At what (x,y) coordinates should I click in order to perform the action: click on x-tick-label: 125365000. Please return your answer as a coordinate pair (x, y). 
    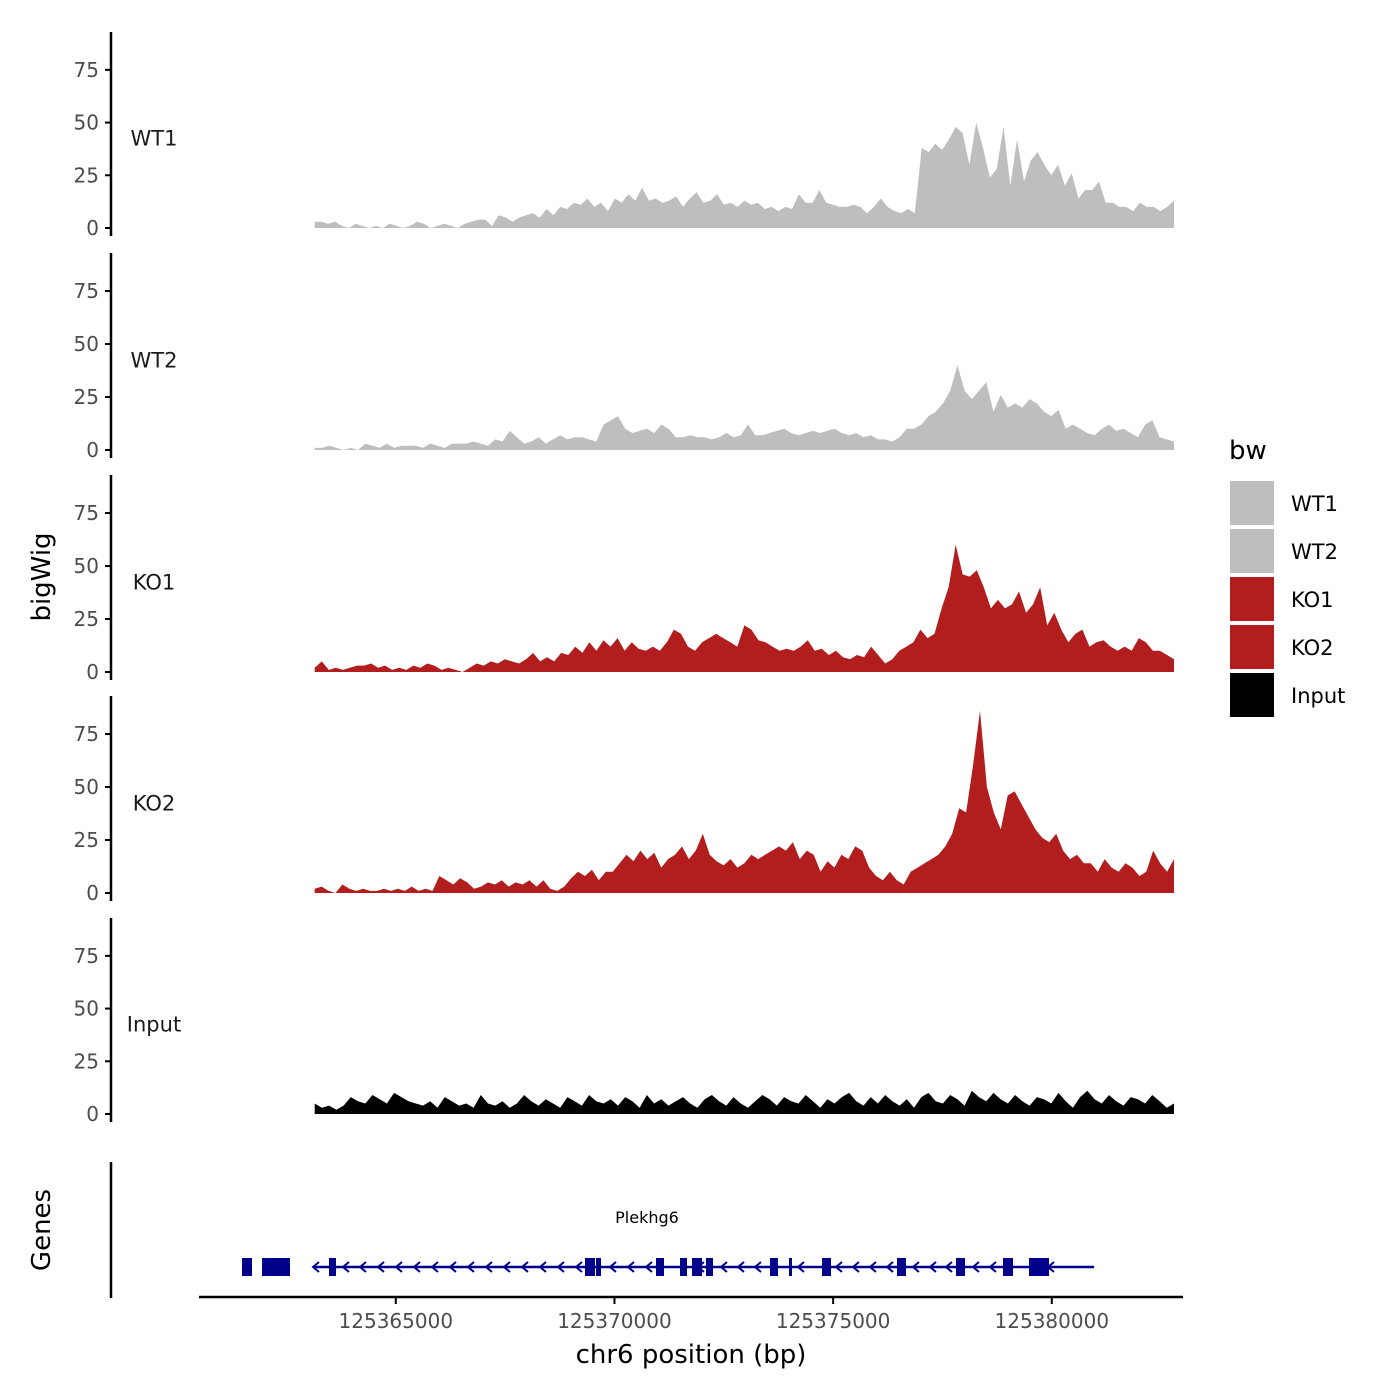
    Looking at the image, I should click on (396, 1321).